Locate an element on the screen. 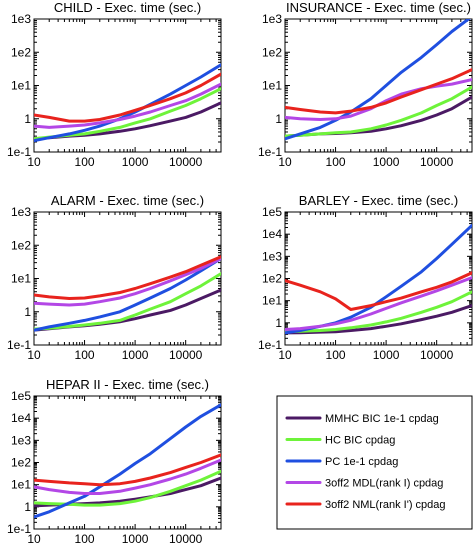 The height and width of the screenshot is (544, 474). chart-title: INSURANCE - Exec. time (sec.) is located at coordinates (378, 7).